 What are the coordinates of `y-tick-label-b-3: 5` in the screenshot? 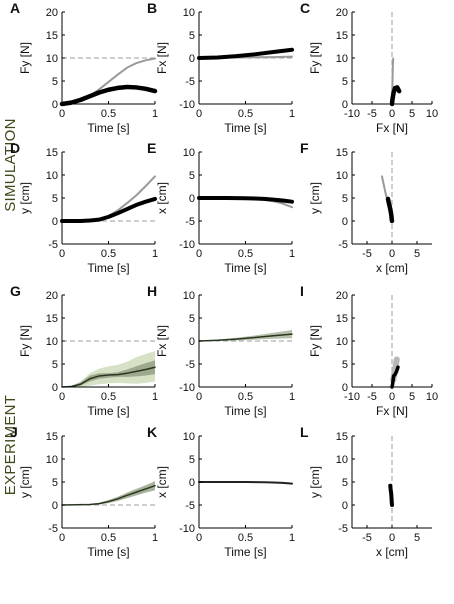 It's located at (192, 36).